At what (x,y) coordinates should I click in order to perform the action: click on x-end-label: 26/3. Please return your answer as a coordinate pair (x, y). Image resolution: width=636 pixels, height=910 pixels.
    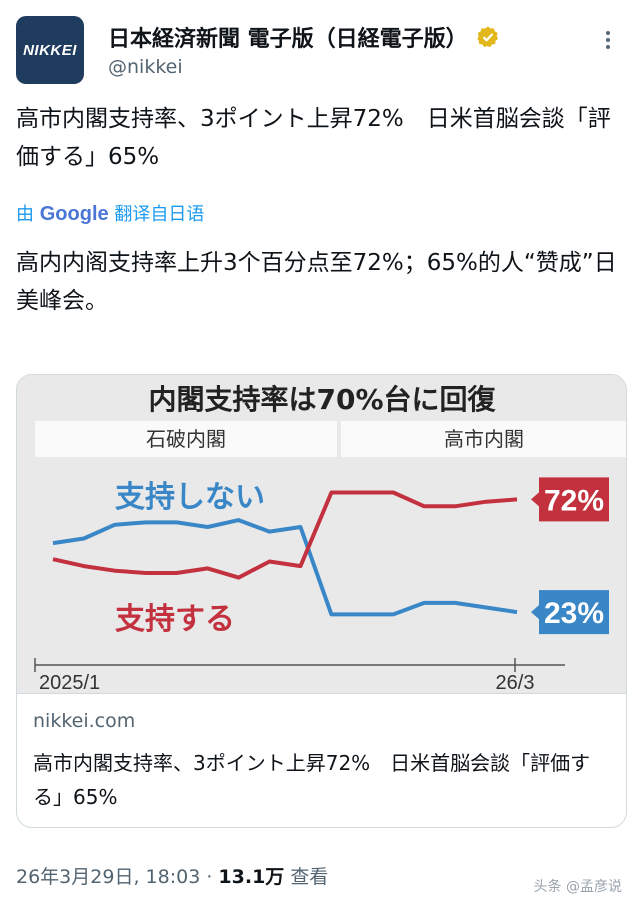
    Looking at the image, I should click on (515, 682).